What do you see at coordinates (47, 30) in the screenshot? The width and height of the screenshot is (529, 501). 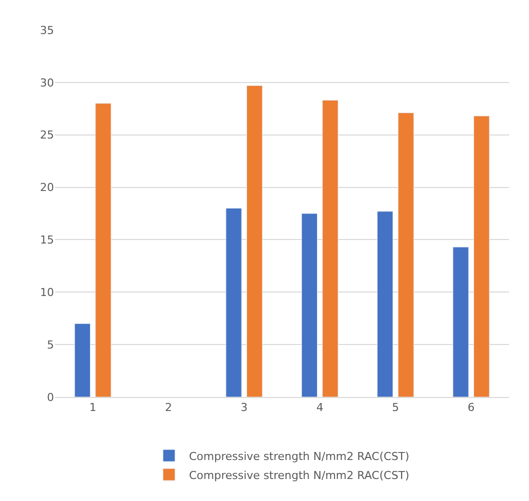 I see `y-tick-label: 35` at bounding box center [47, 30].